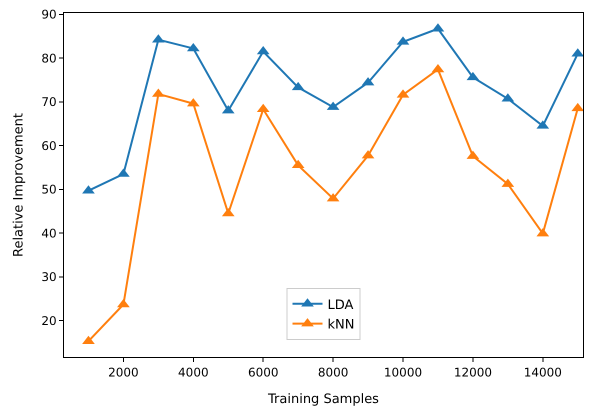 This screenshot has height=412, width=600. Describe the element at coordinates (49, 321) in the screenshot. I see `y-tick-label: 20` at that location.